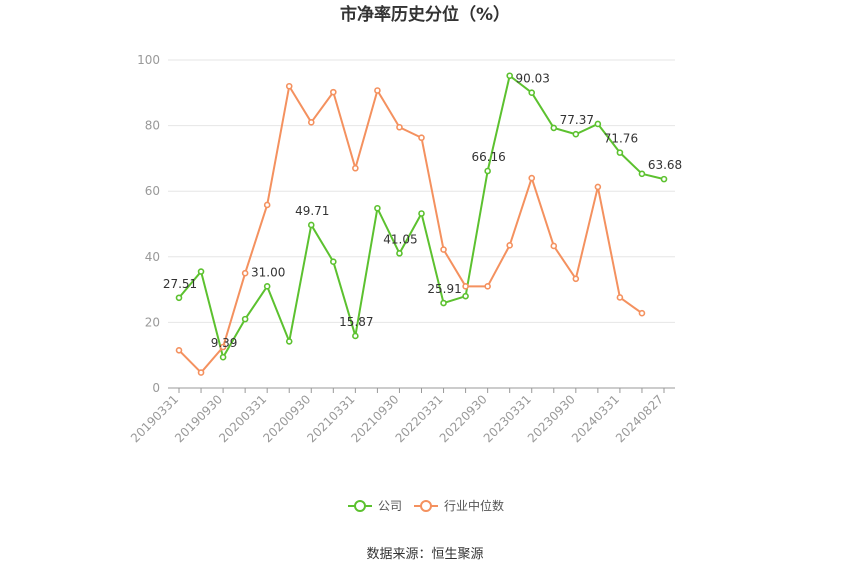  Describe the element at coordinates (148, 60) in the screenshot. I see `y-tick-label: 100` at that location.